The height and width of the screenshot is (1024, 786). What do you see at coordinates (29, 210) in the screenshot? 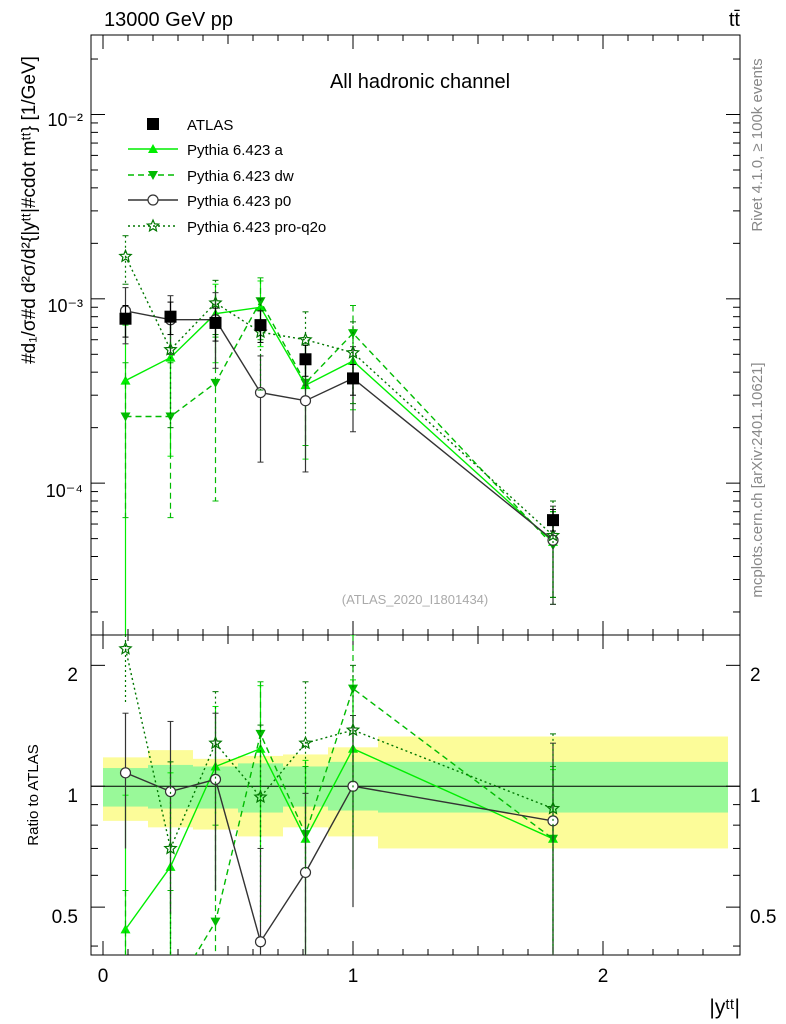
I see `top-y-axis-title: #d₁/σ#d d²σ/d²{|yᵗᵗ|#cdot mᵗᵗ} [1/GeV]` at bounding box center [29, 210].